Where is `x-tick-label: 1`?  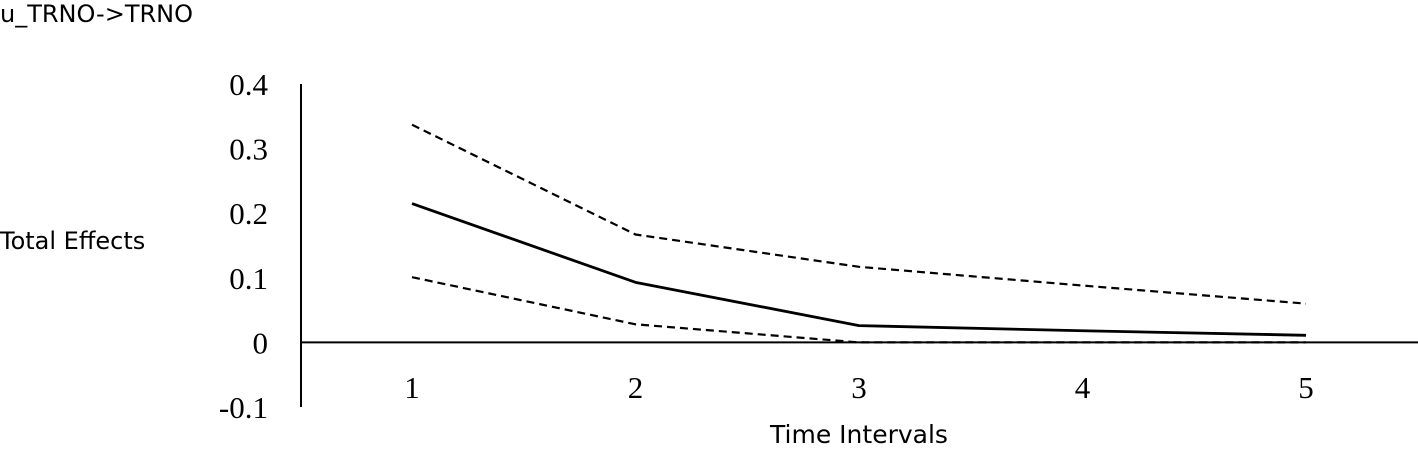
x-tick-label: 1 is located at coordinates (412, 387).